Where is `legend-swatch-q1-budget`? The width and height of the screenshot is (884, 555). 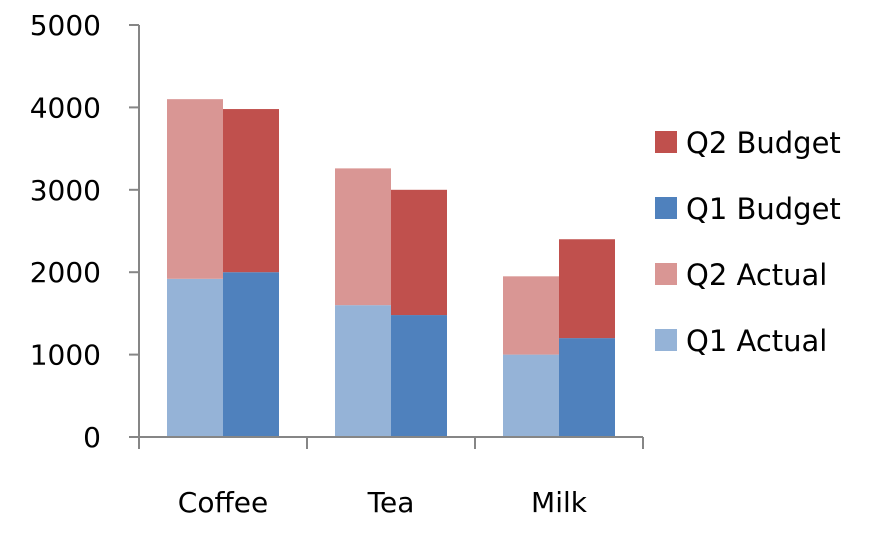 legend-swatch-q1-budget is located at coordinates (666, 208).